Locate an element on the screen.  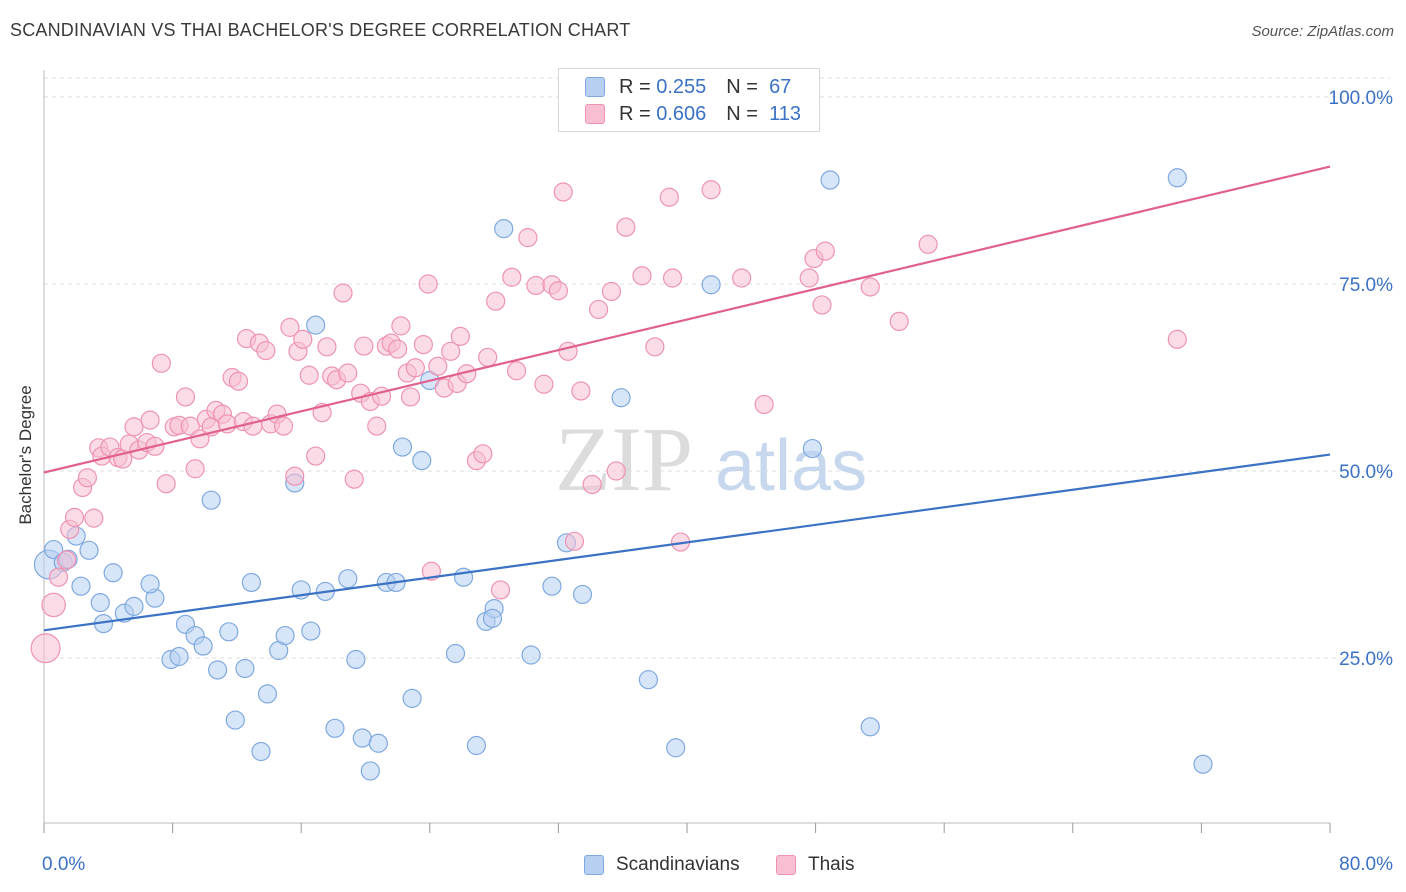
y-tick-label: 100.0% is located at coordinates (1361, 98).